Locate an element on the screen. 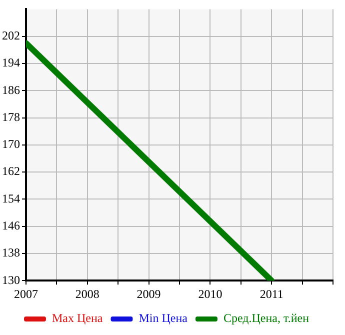  x-tick-label: 2007 is located at coordinates (26, 293).